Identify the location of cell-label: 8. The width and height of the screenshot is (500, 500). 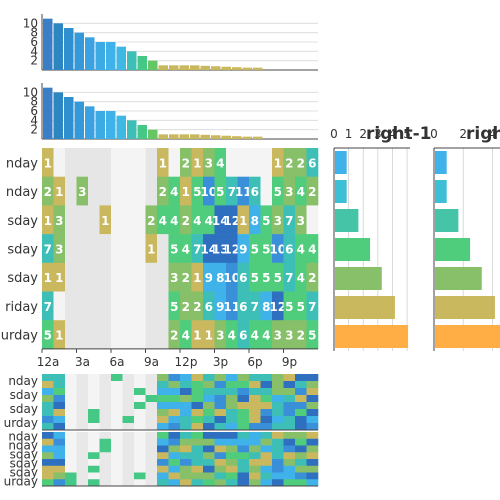
(266, 307).